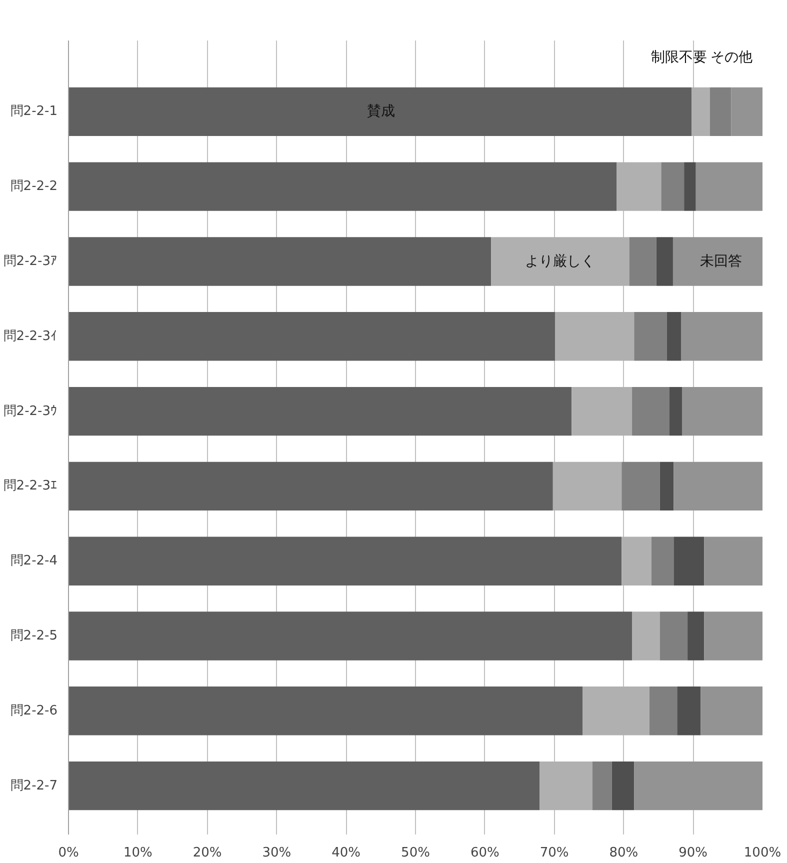  Describe the element at coordinates (34, 710) in the screenshot. I see `y-tick-label: 問2-2-6` at that location.